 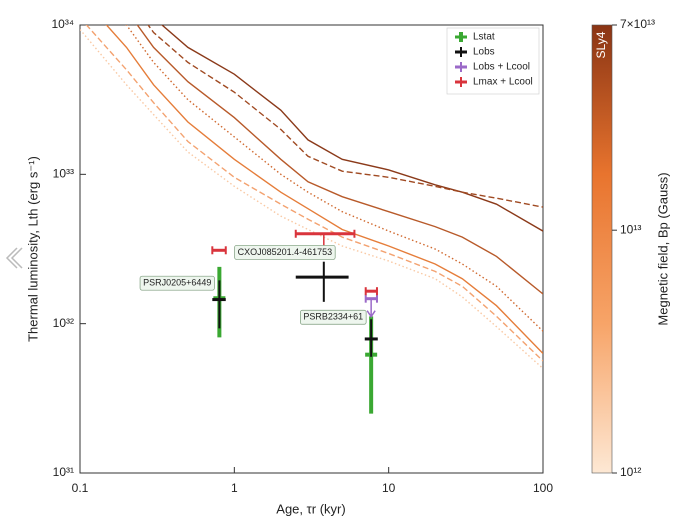 What do you see at coordinates (501, 67) in the screenshot?
I see `legend-label: Lobs + Lcool` at bounding box center [501, 67].